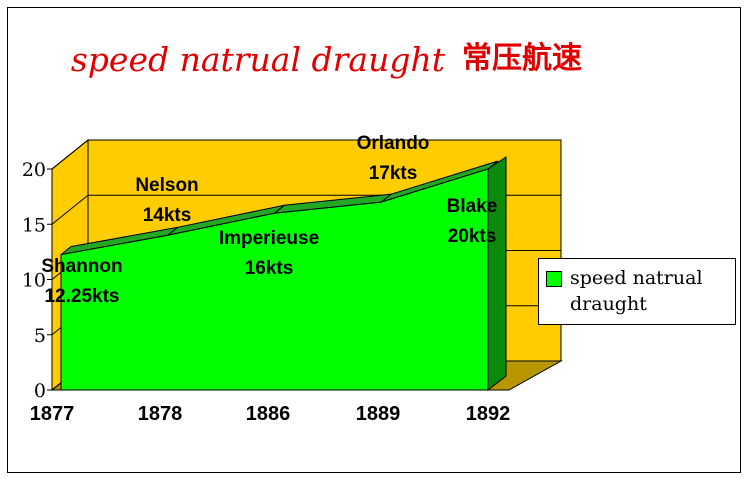 The height and width of the screenshot is (479, 748). I want to click on legend: speed natrual draught, so click(637, 291).